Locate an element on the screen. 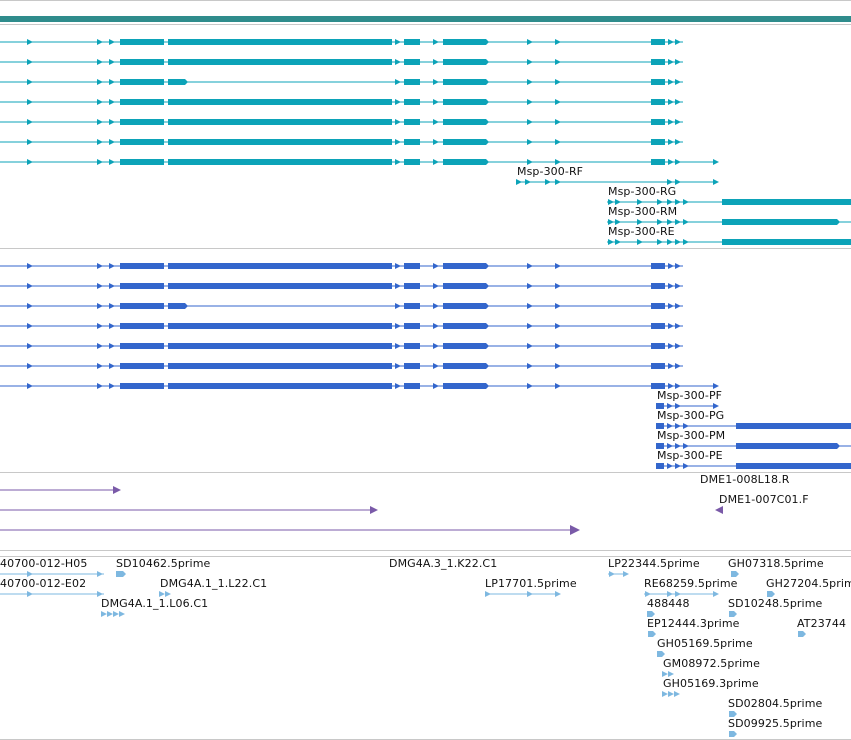  protein-label-pm: Msp-300-PM is located at coordinates (691, 435).